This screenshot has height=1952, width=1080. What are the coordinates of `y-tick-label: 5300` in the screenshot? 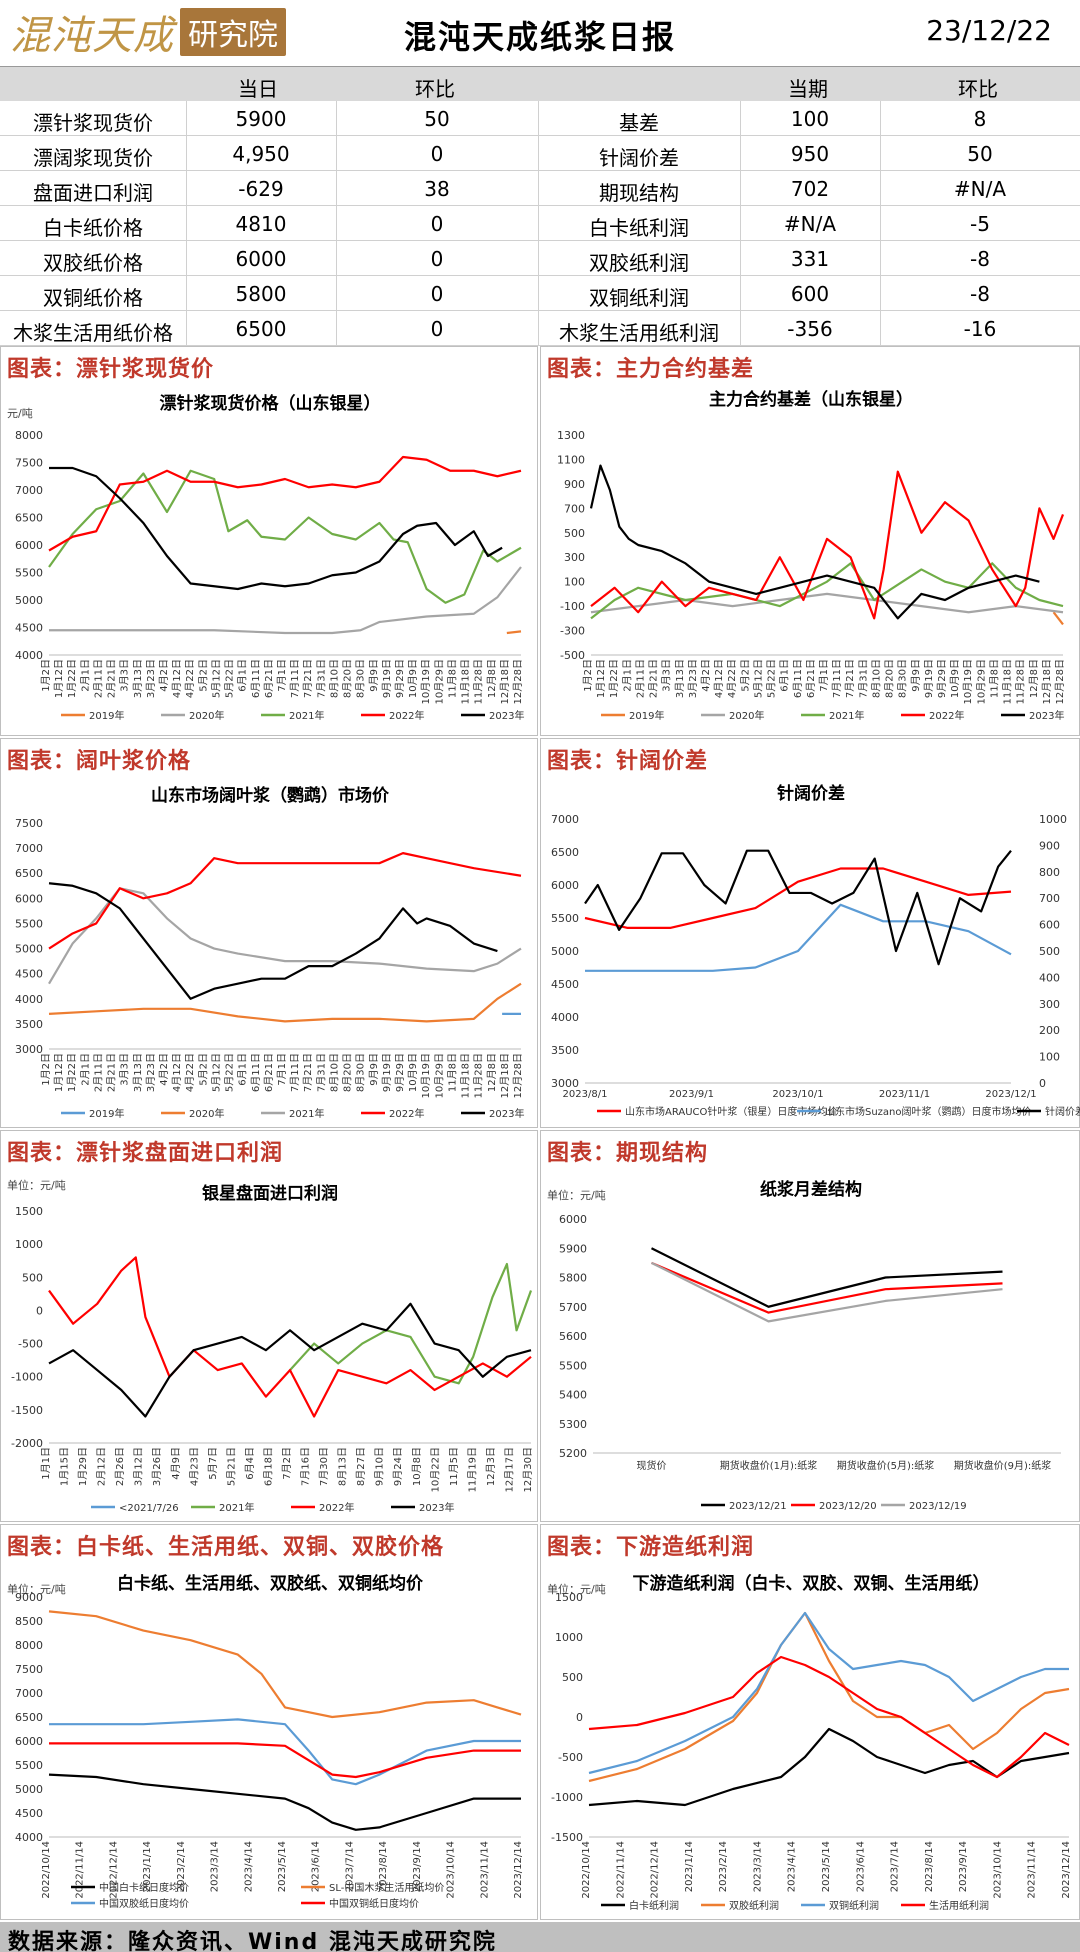 It's located at (573, 1424).